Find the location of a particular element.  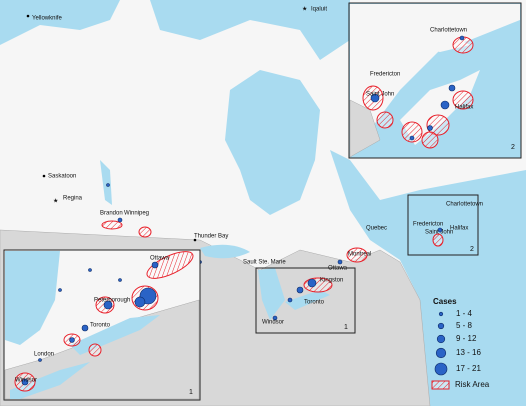

city-label: Sault Ste. Marie is located at coordinates (264, 263).